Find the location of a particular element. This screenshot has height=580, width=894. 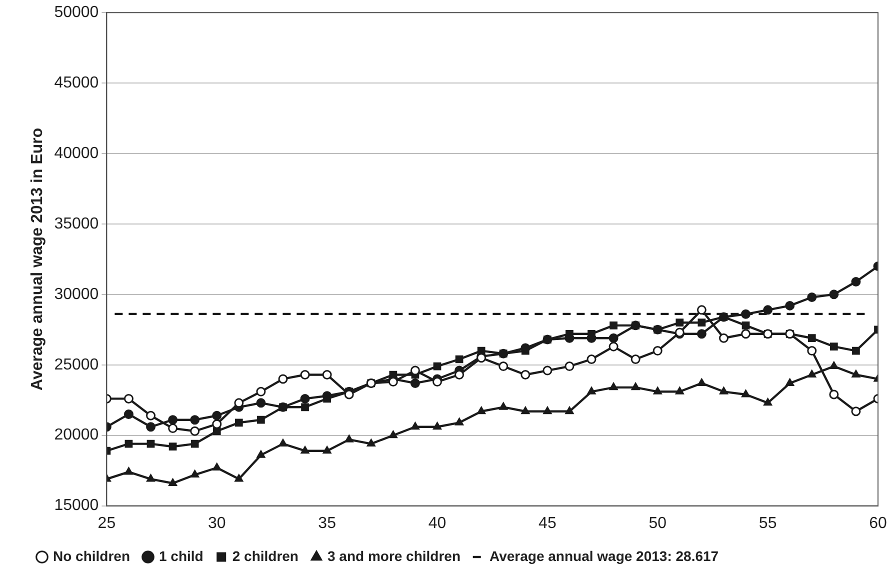

x-tick-label: 25 is located at coordinates (107, 523).